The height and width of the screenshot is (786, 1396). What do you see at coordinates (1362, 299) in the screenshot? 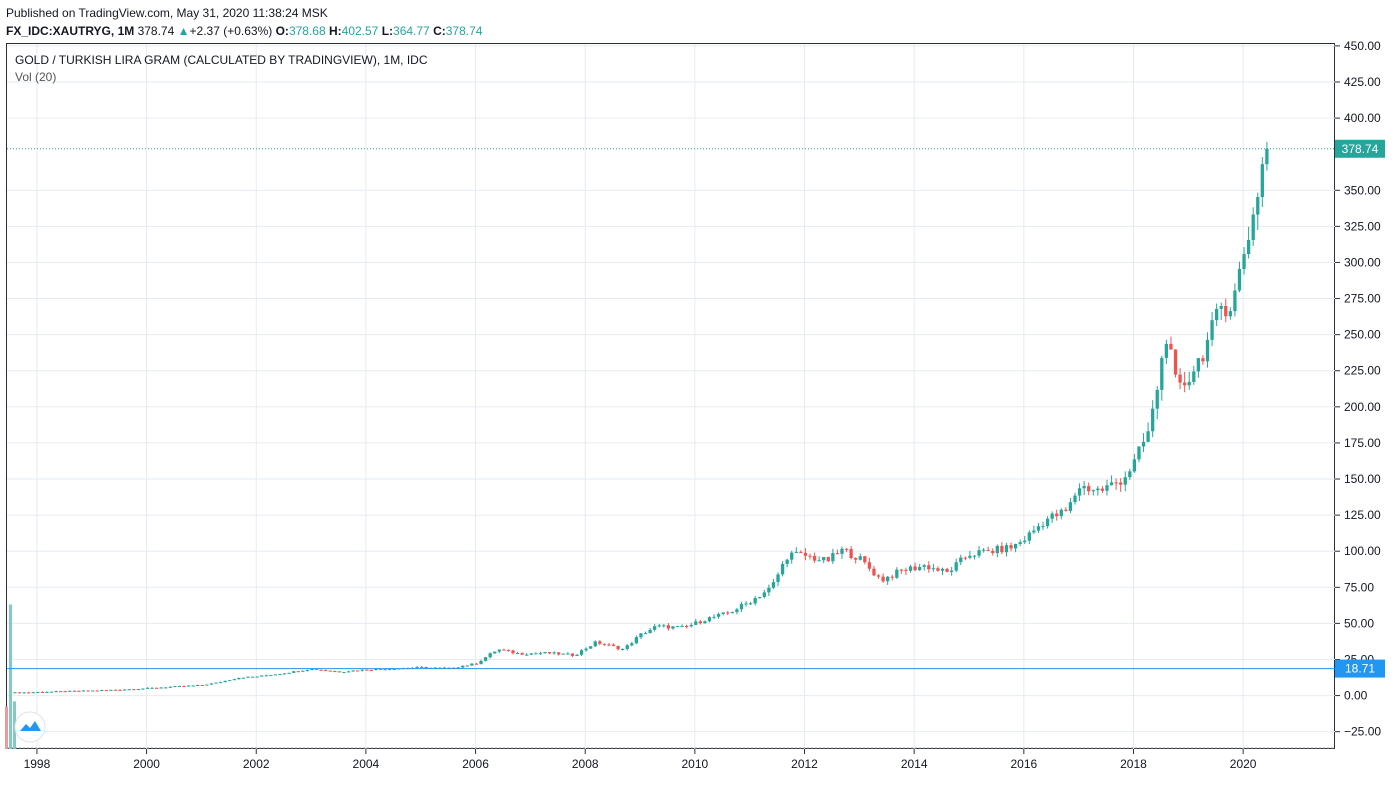
I see `y-tick-label: 275.00` at bounding box center [1362, 299].